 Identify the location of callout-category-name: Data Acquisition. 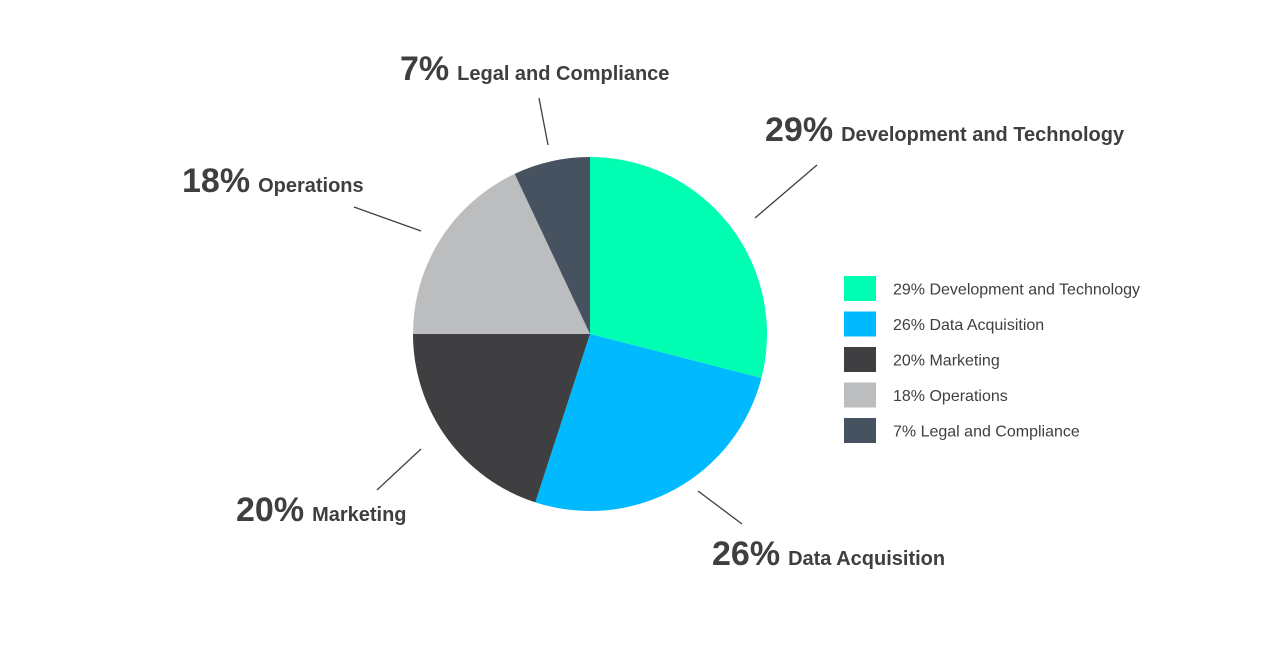
(866, 559).